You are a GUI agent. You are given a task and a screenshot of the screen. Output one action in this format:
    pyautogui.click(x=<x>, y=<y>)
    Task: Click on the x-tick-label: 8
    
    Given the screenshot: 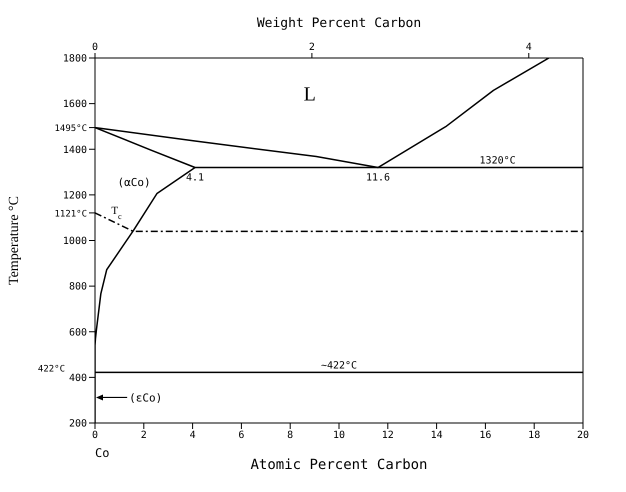 What is the action you would take?
    pyautogui.click(x=290, y=436)
    